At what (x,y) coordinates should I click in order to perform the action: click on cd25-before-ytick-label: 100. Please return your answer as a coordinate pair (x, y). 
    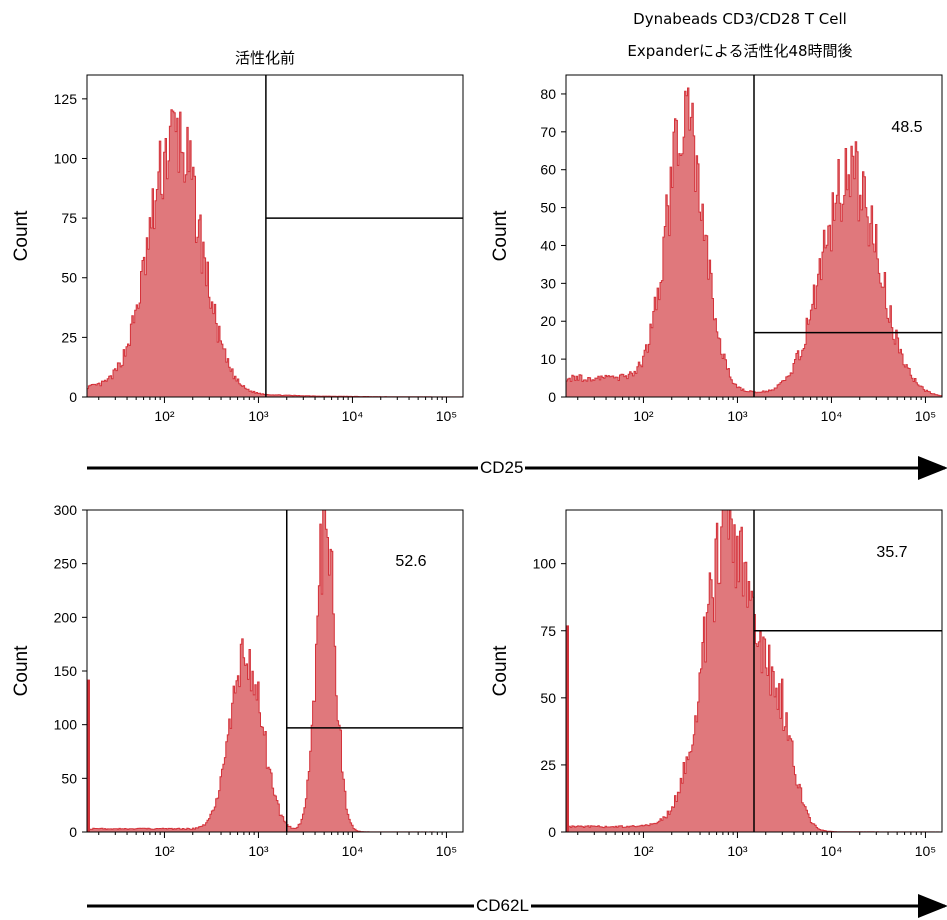
    Looking at the image, I should click on (66, 158).